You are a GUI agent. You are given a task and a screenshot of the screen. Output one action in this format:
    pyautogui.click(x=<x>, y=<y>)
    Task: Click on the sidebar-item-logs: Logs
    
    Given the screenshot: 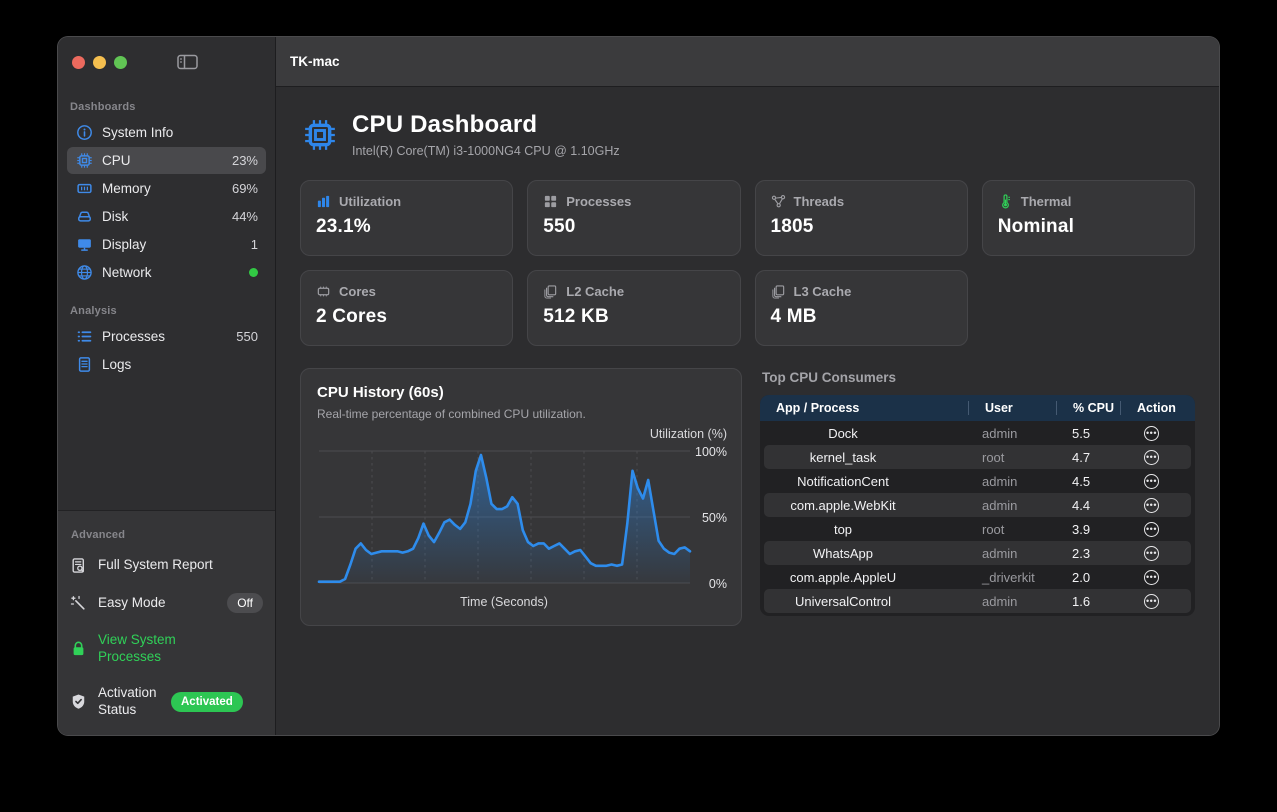 What is the action you would take?
    pyautogui.click(x=166, y=364)
    